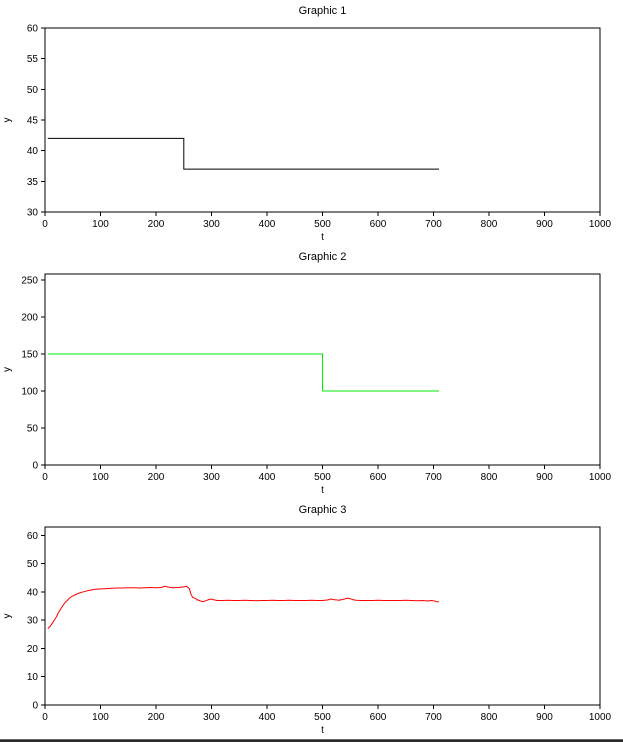 The width and height of the screenshot is (623, 742). What do you see at coordinates (323, 510) in the screenshot?
I see `chart-title: Graphic 3` at bounding box center [323, 510].